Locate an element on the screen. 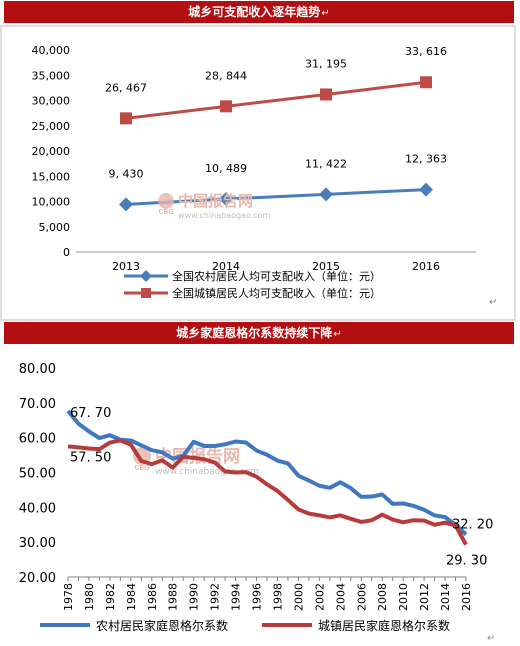 Image resolution: width=520 pixels, height=646 pixels. watermark-badge-icon is located at coordinates (166, 201).